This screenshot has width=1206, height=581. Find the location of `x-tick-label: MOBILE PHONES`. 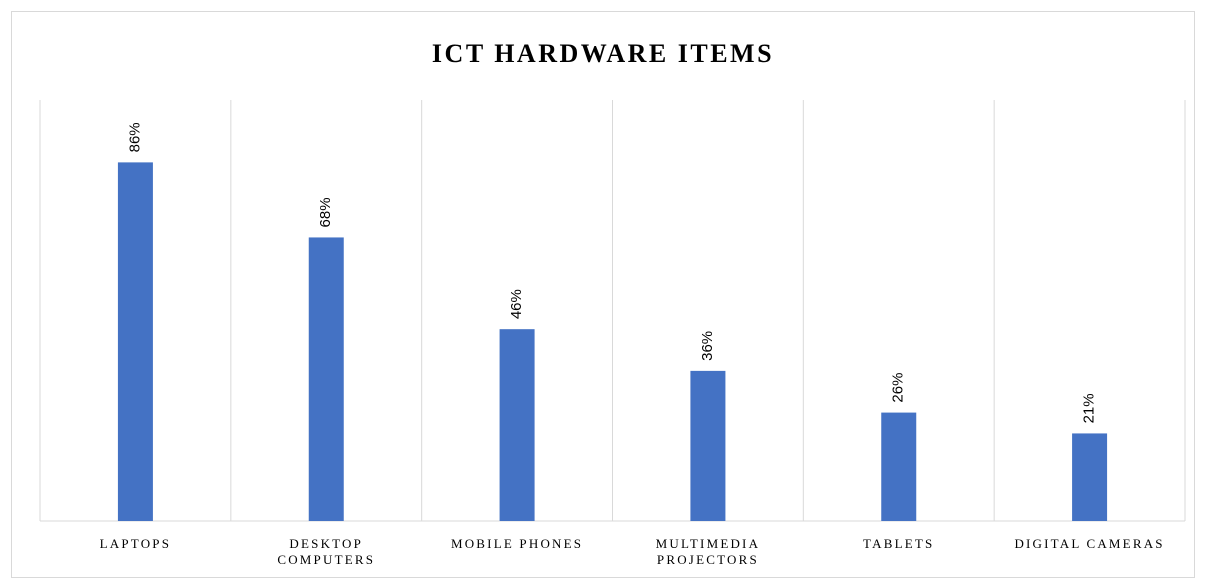

x-tick-label: MOBILE PHONES is located at coordinates (517, 543).